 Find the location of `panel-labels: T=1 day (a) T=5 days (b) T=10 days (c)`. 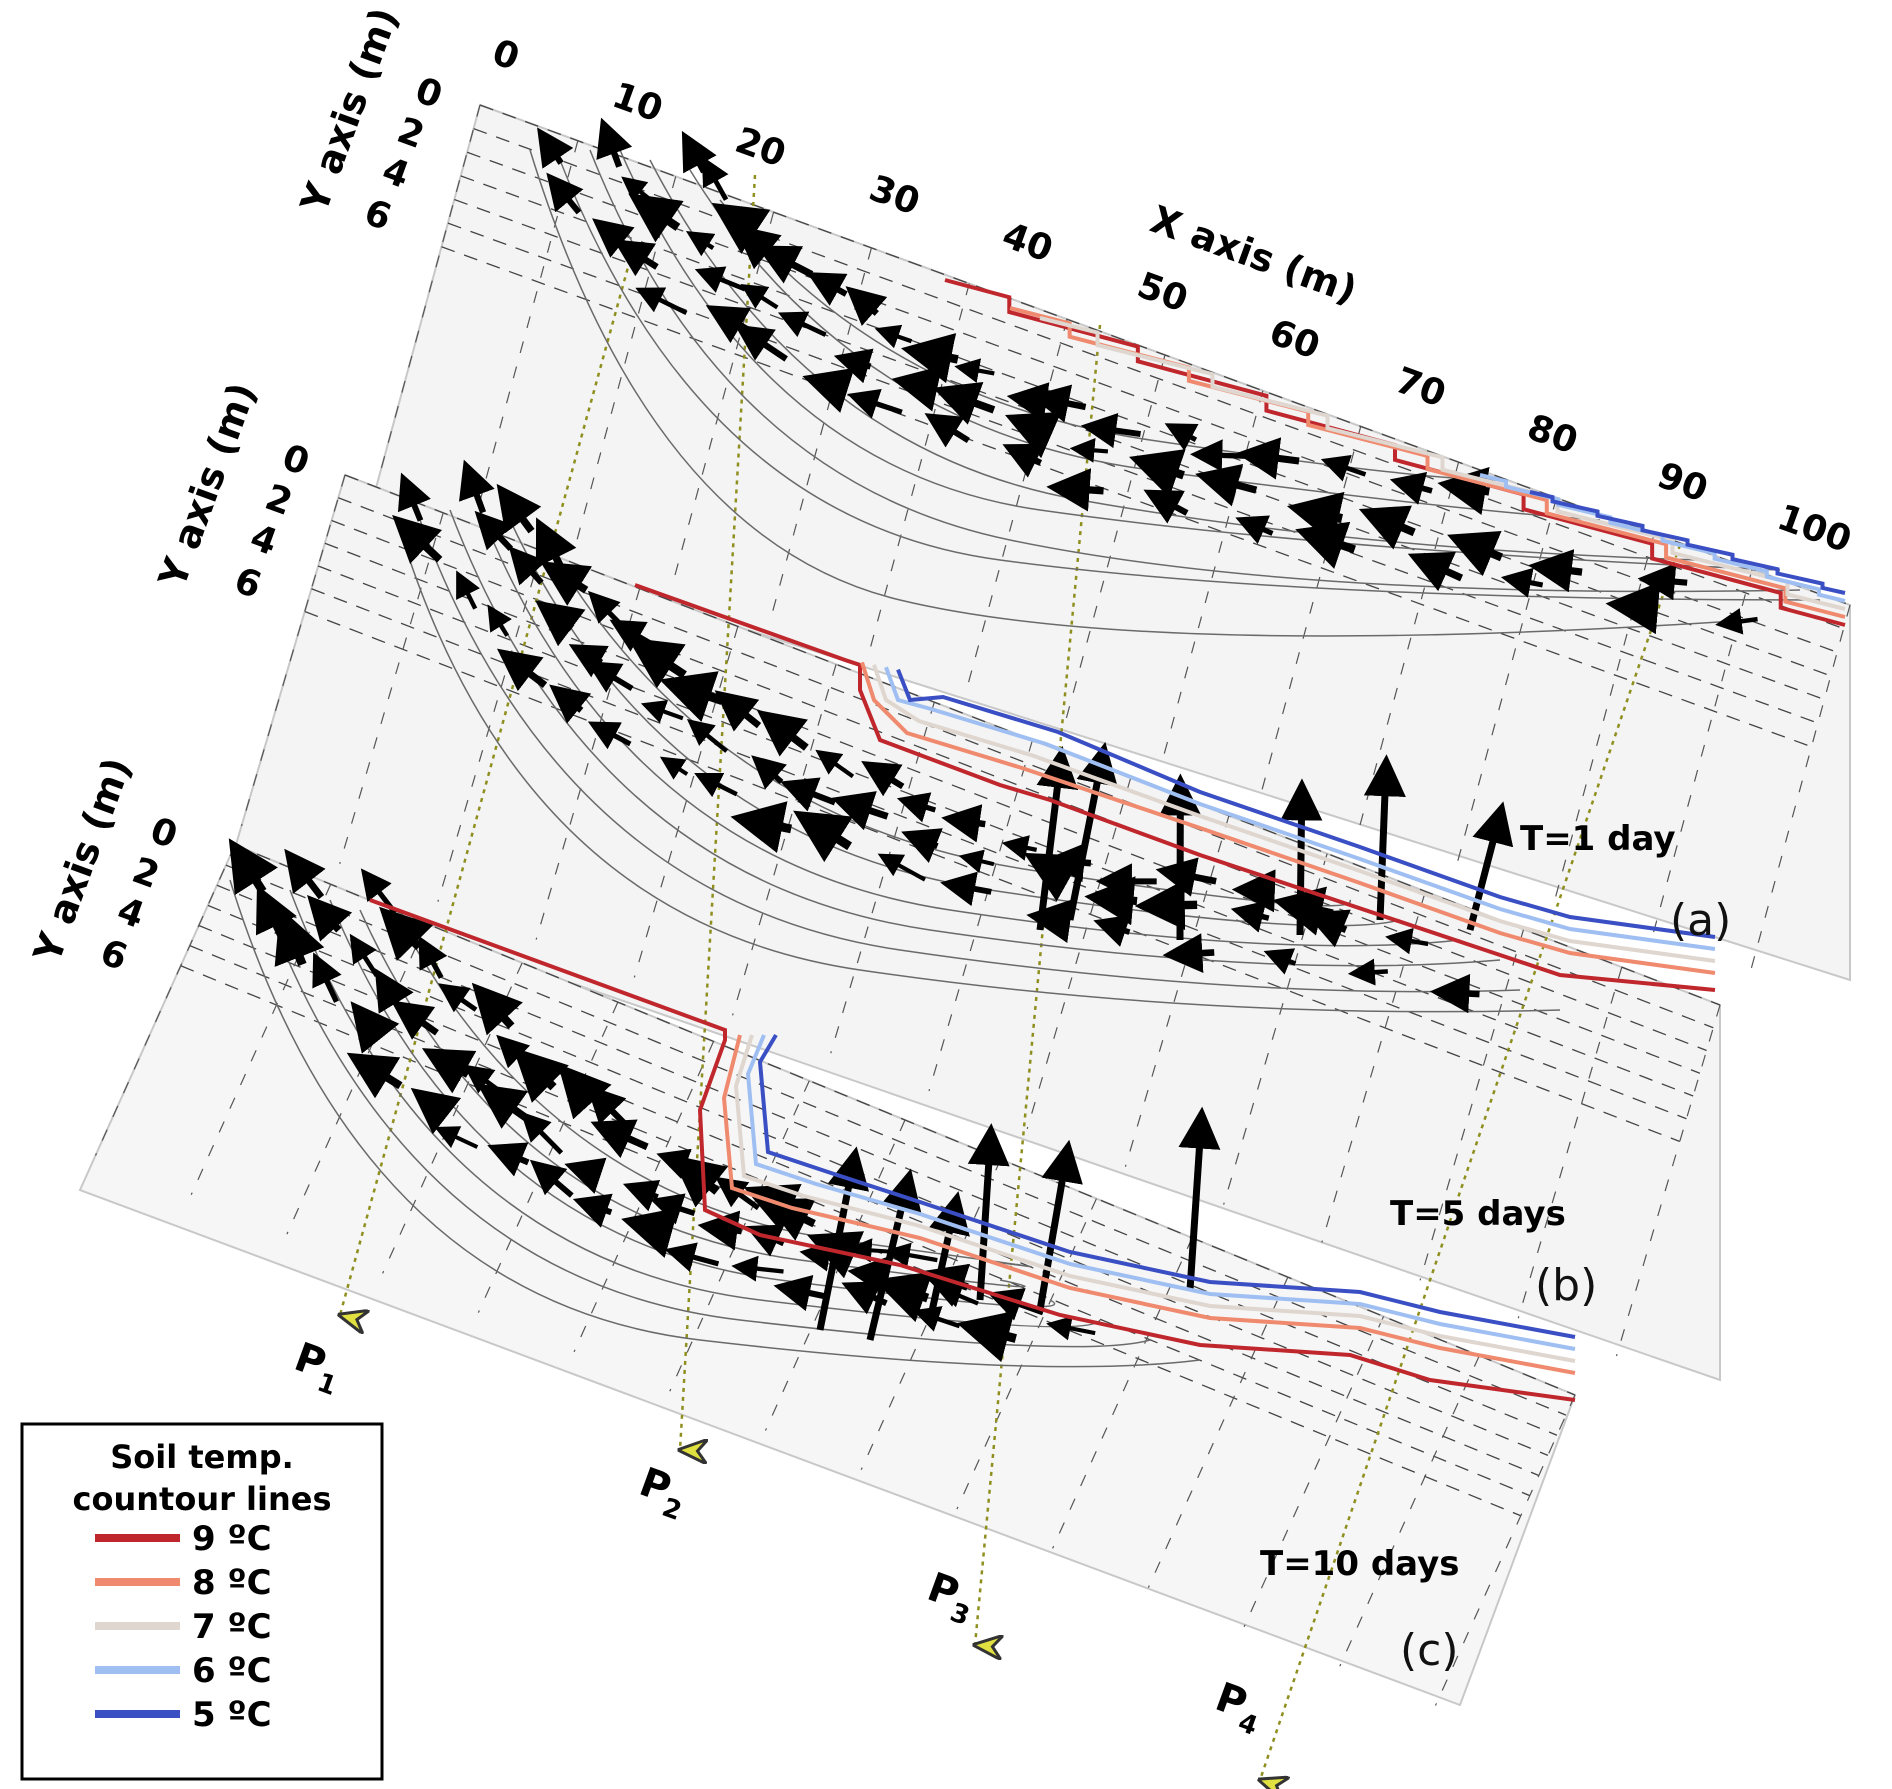

panel-labels: T=1 day (a) T=5 days (b) T=10 days (c) is located at coordinates (1495, 1247).